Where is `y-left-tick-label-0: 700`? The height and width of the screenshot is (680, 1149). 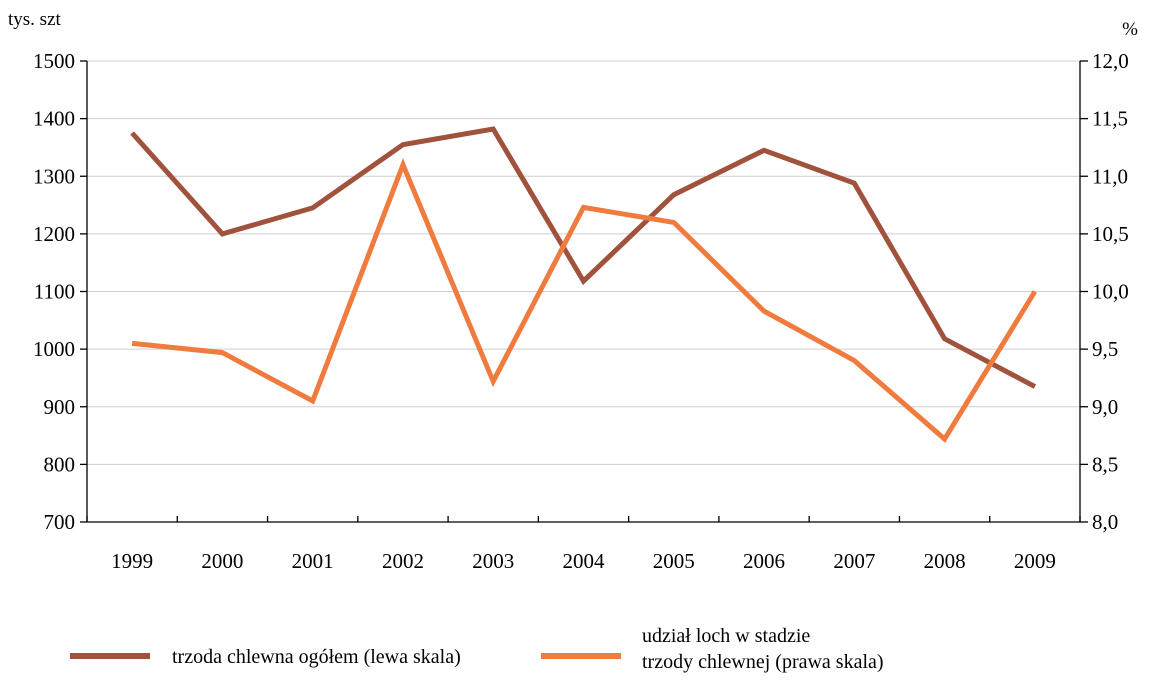 y-left-tick-label-0: 700 is located at coordinates (60, 522).